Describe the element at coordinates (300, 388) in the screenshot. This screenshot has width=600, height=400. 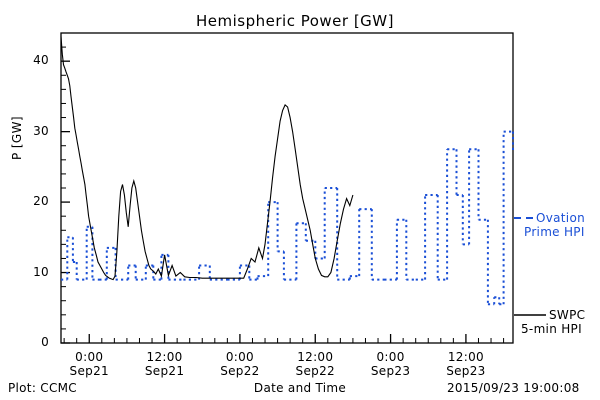
I see `x-axis-label: Date and Time` at that location.